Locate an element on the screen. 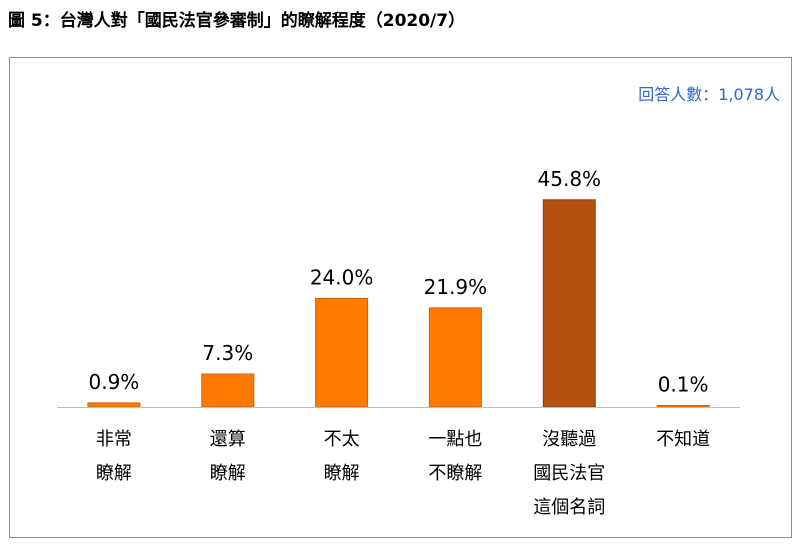 This screenshot has width=800, height=545. category-label-5-line-2: 國民法官 is located at coordinates (569, 473).